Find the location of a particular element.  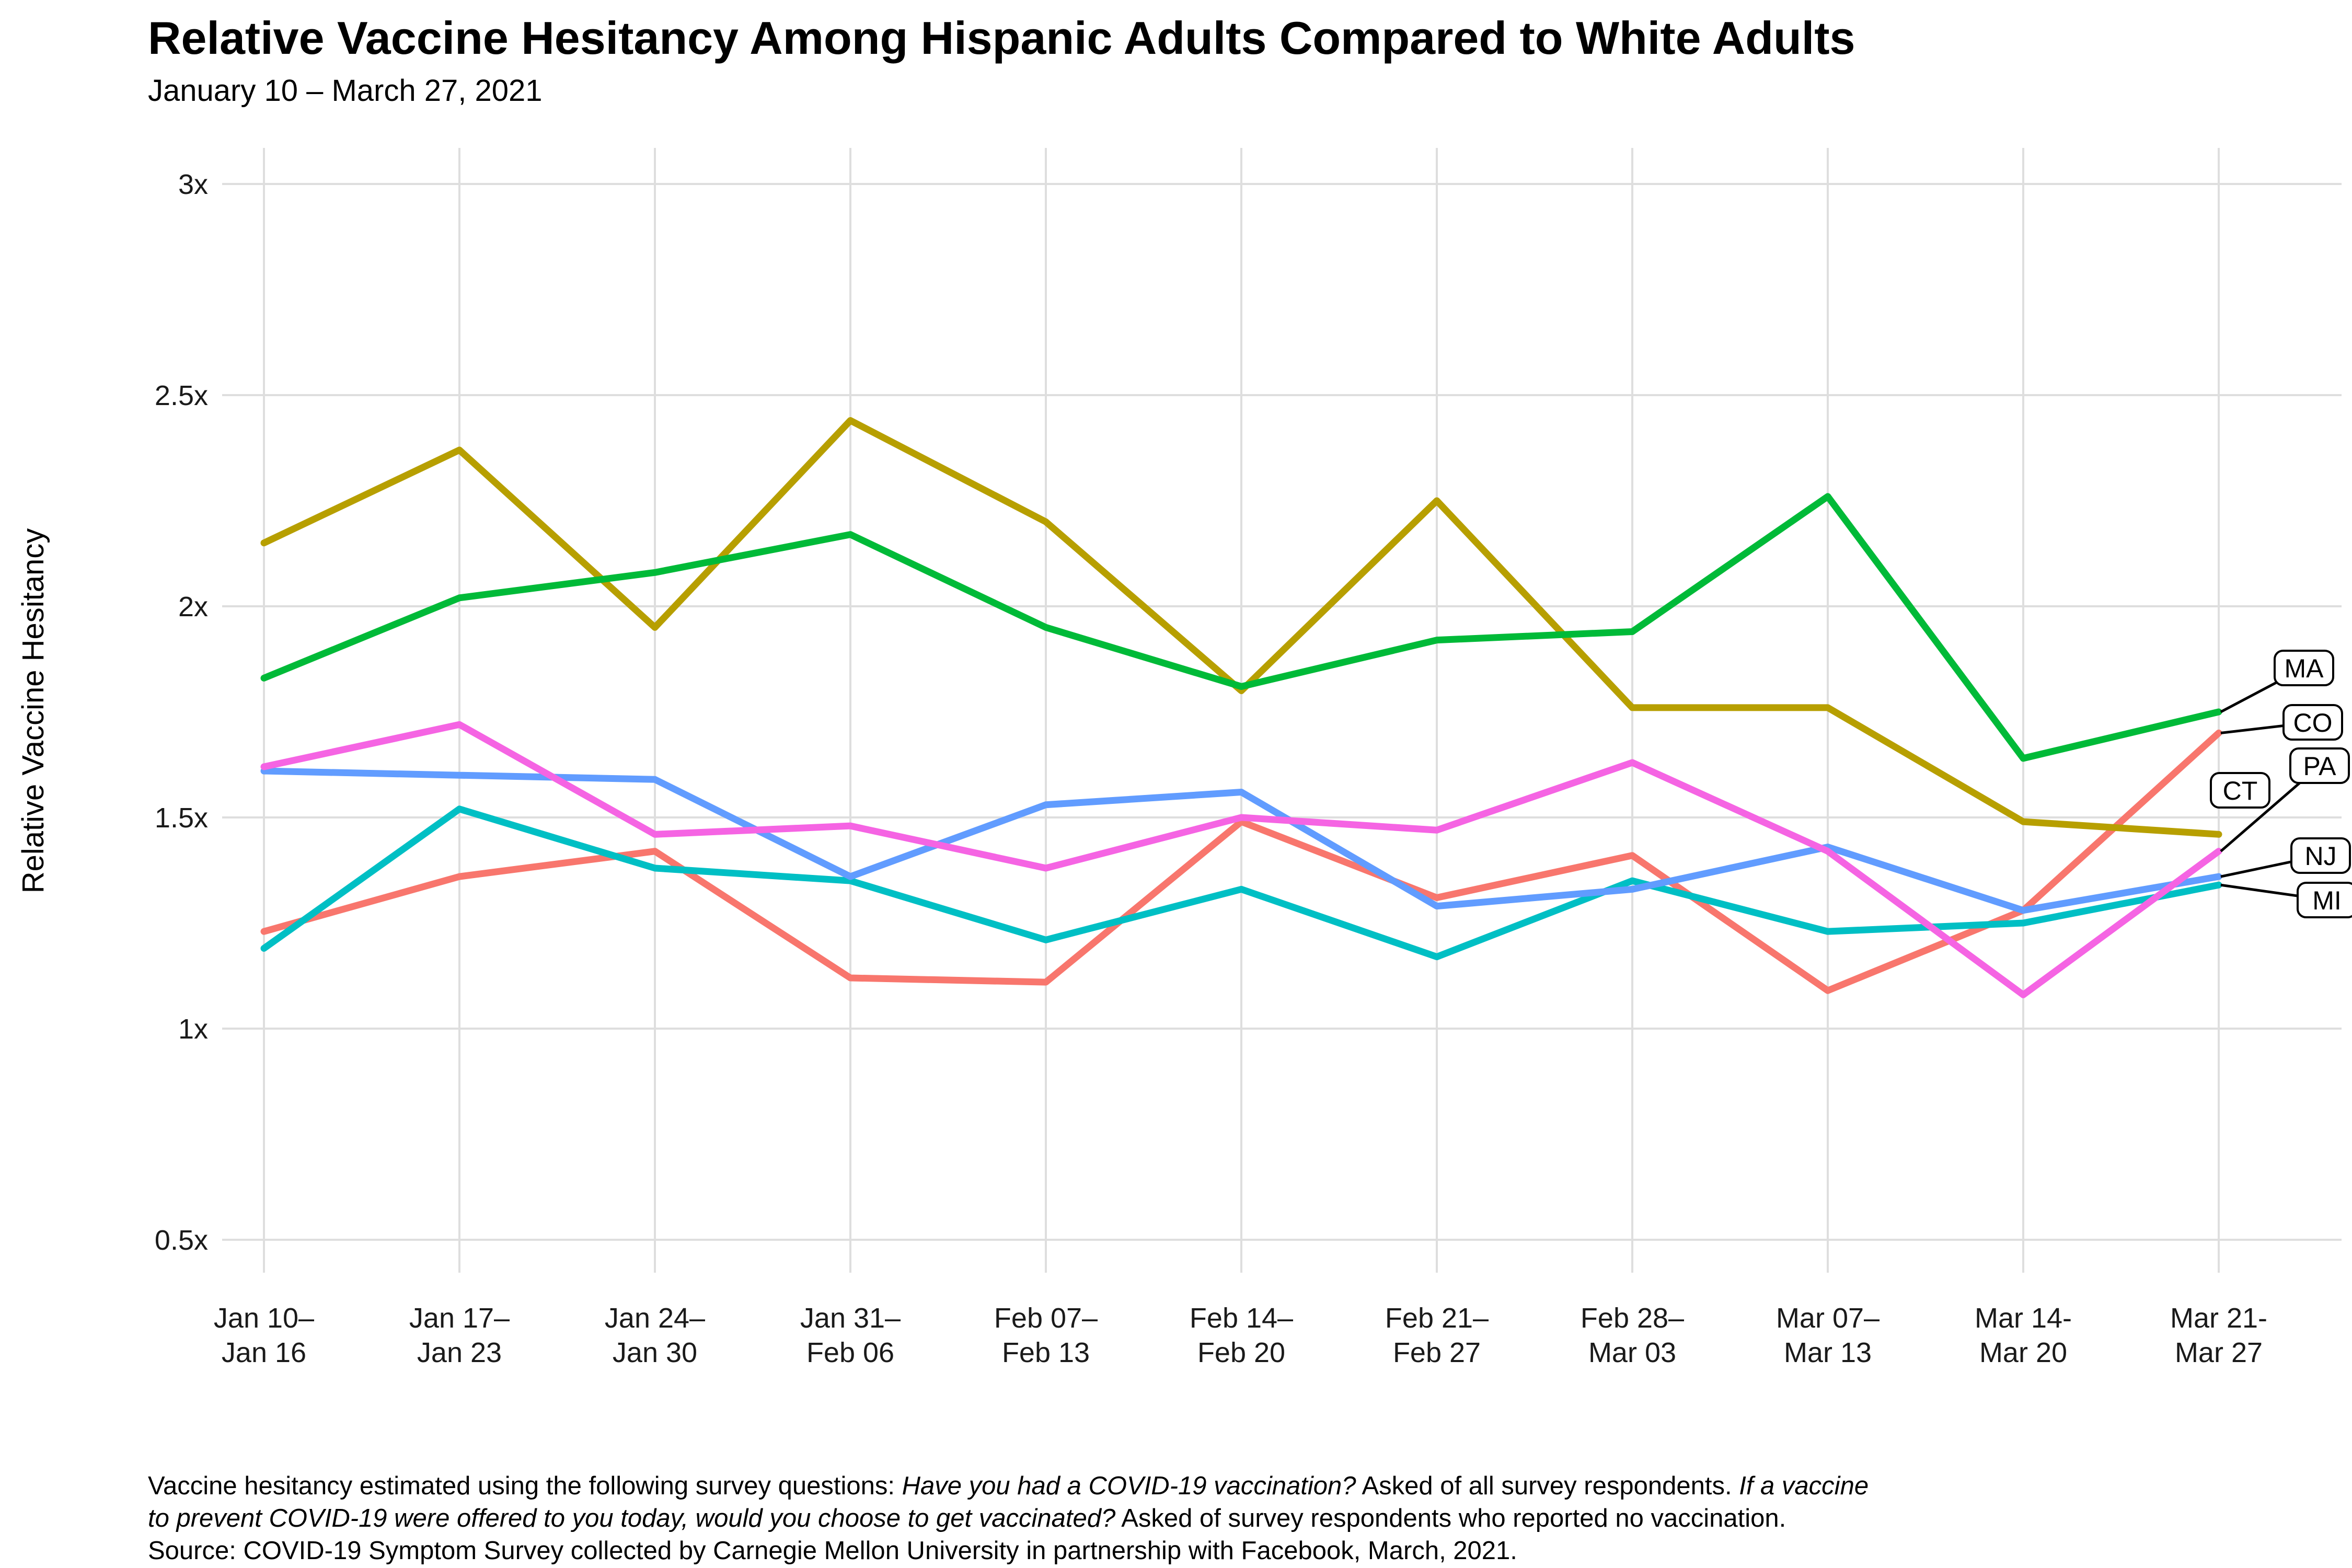

series-label-MA: MA is located at coordinates (2304, 668).